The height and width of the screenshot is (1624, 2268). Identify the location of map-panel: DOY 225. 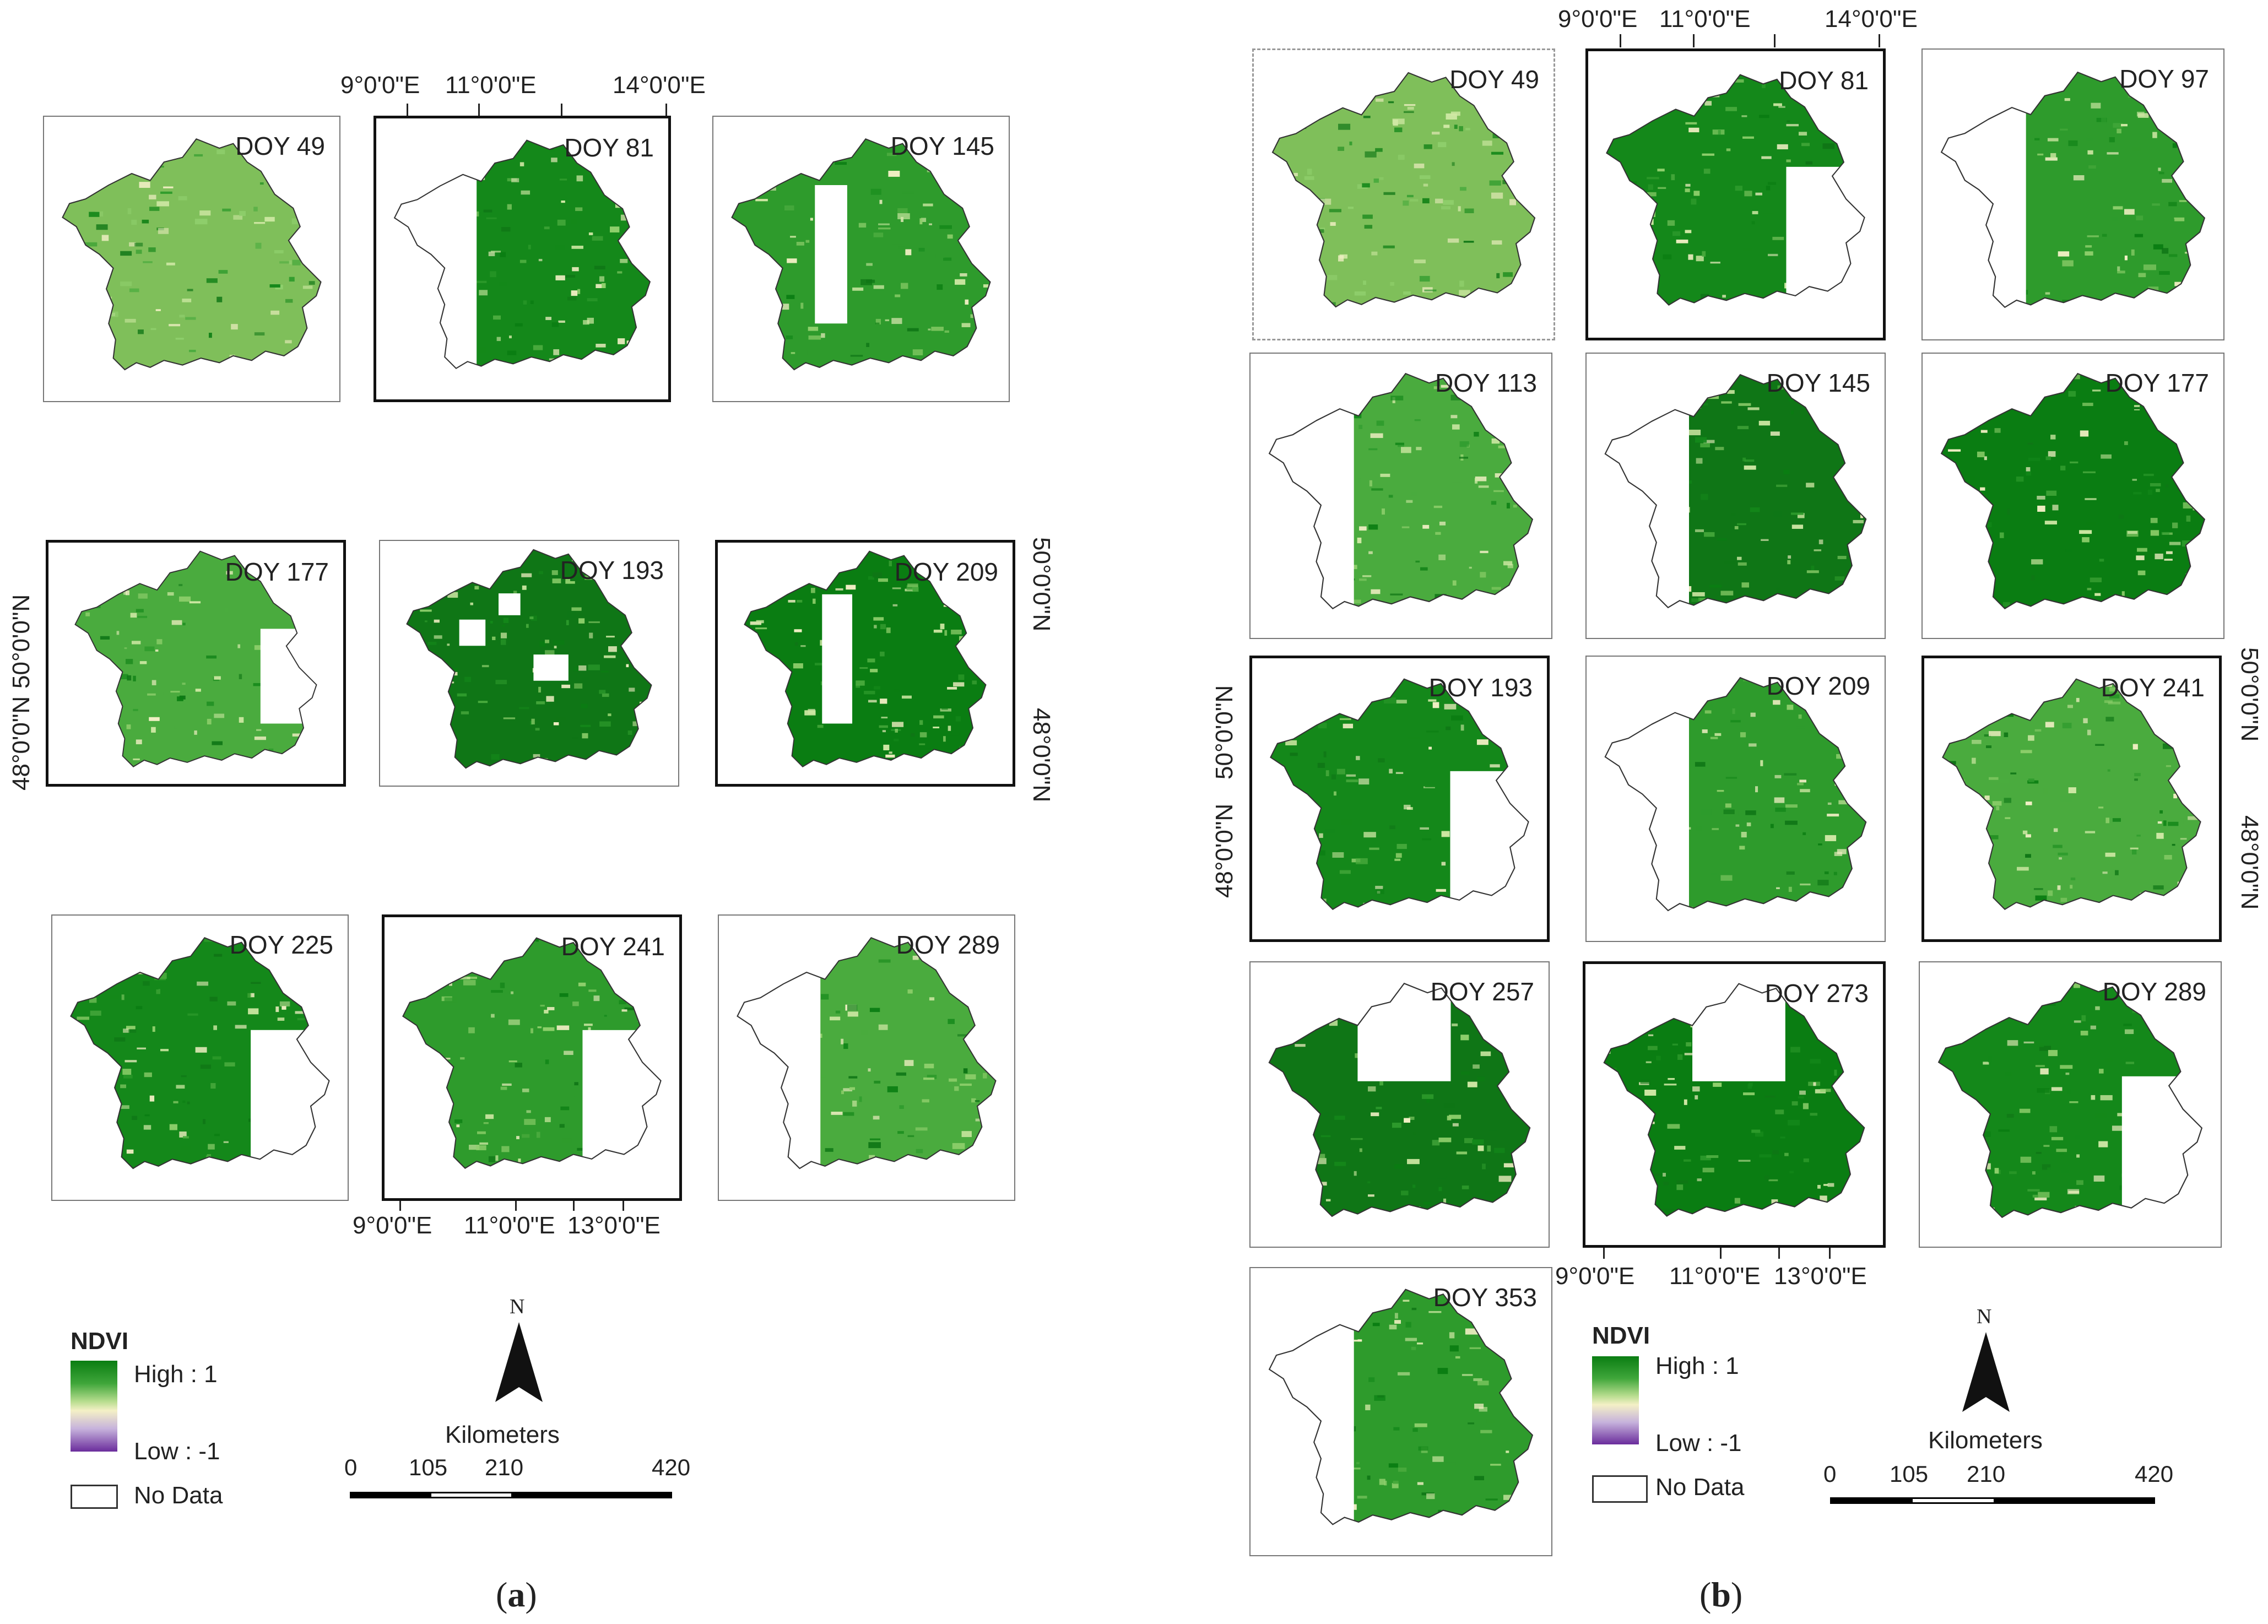
(200, 1058).